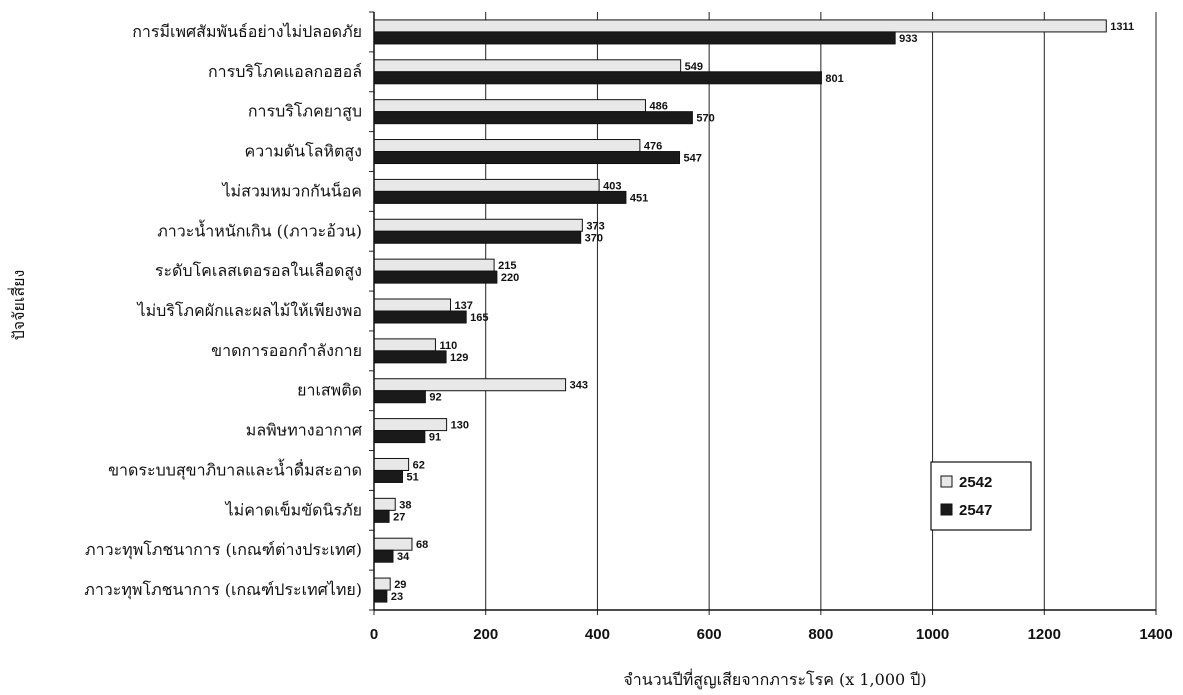 This screenshot has height=695, width=1183. Describe the element at coordinates (1155, 634) in the screenshot. I see `x-tick-label: 1400` at that location.